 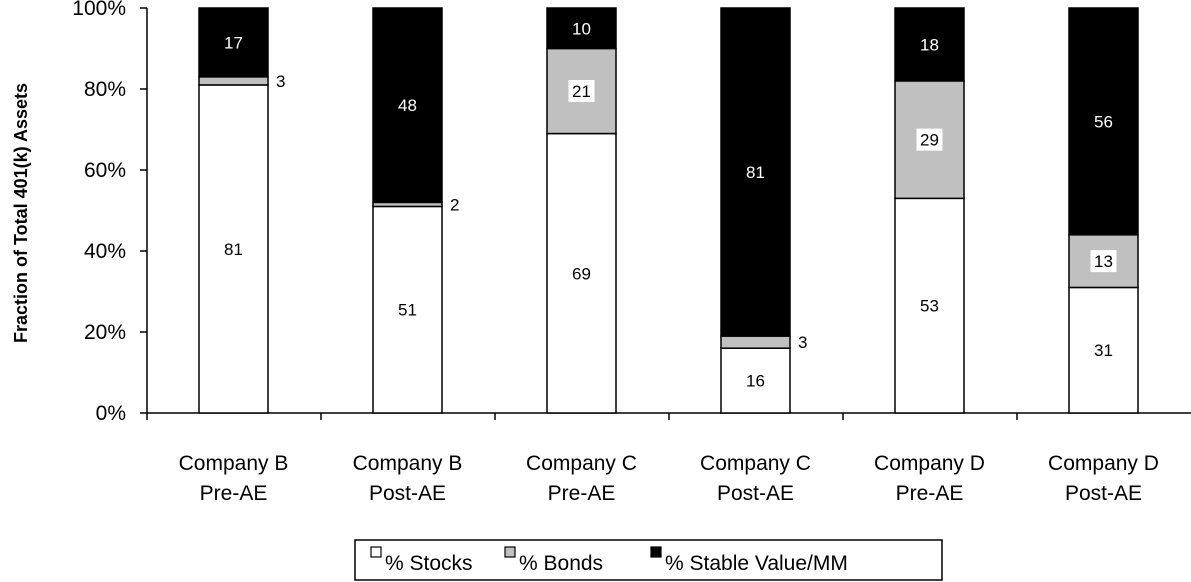 What do you see at coordinates (454, 204) in the screenshot?
I see `data-label: 2` at bounding box center [454, 204].